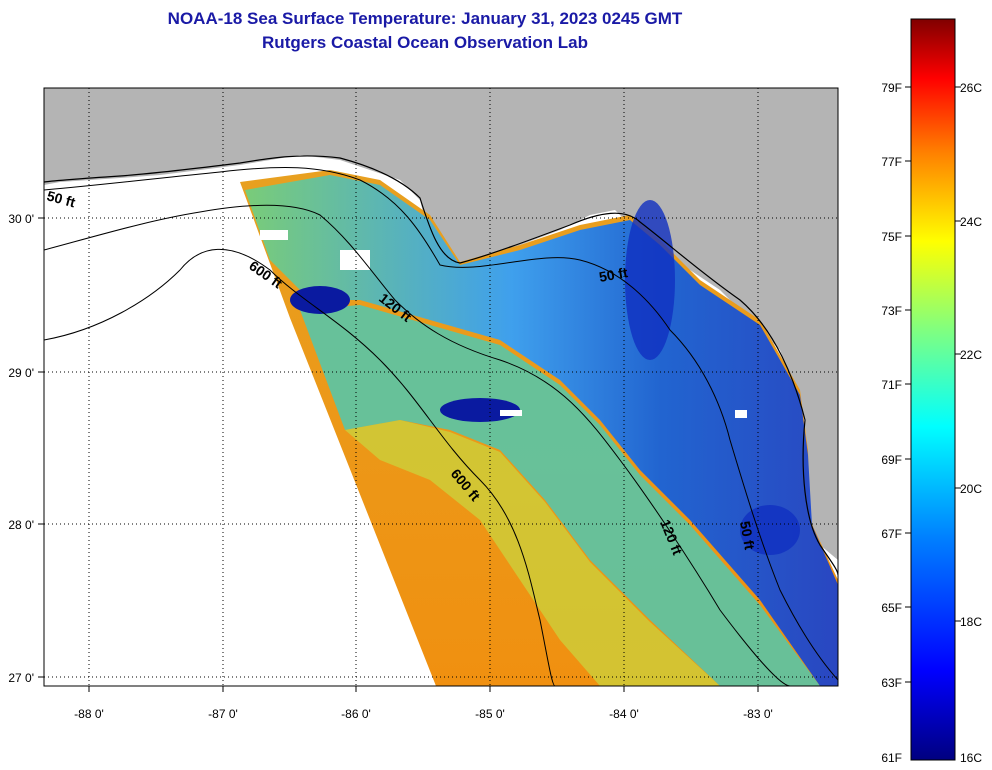  I want to click on map-subtitle: Rutgers Coastal Ocean Observation Lab, so click(425, 42).